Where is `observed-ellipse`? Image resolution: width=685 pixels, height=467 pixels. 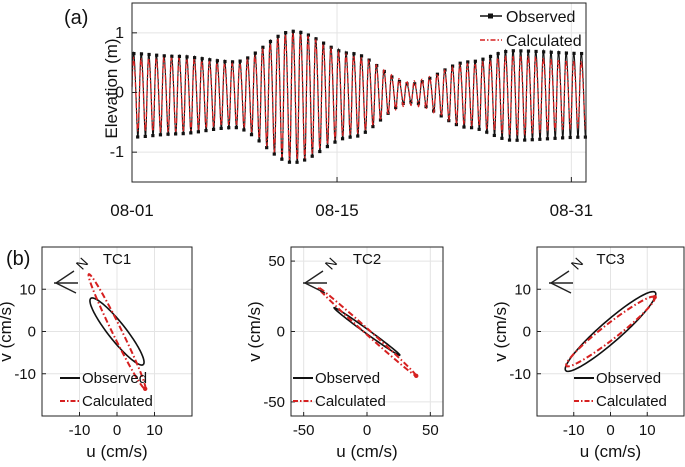
observed-ellipse is located at coordinates (367, 331).